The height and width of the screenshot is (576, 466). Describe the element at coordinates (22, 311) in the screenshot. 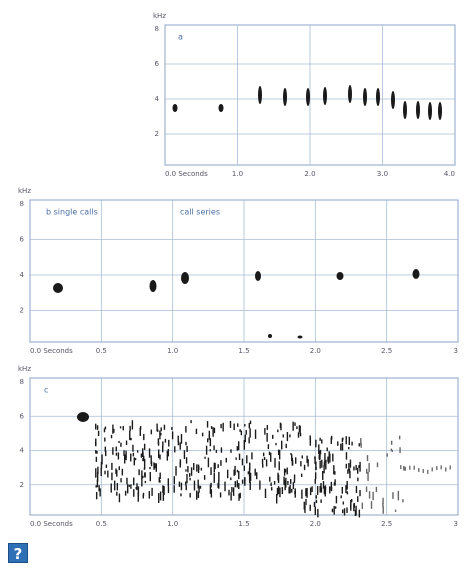

I see `y-tick-label: 2` at that location.